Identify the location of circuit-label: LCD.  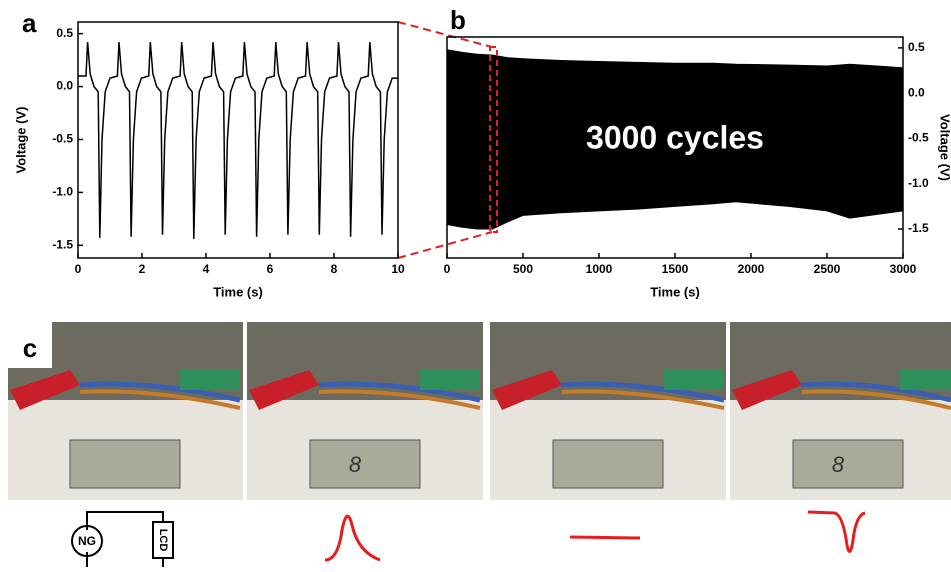
(163, 540).